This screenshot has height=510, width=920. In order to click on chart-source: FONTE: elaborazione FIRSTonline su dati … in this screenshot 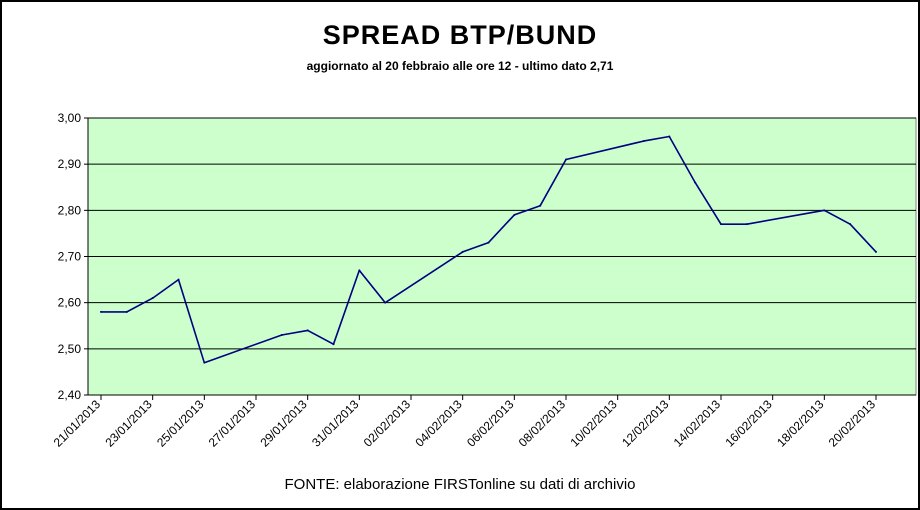, I will do `click(460, 484)`.